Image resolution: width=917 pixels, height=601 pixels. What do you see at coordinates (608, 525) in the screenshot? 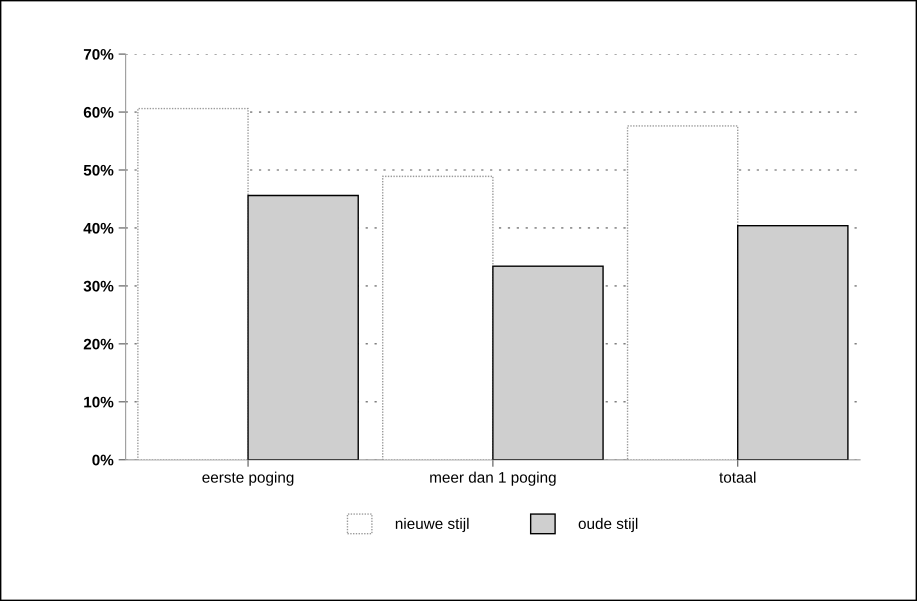
I see `legend-label: oude stijl` at bounding box center [608, 525].